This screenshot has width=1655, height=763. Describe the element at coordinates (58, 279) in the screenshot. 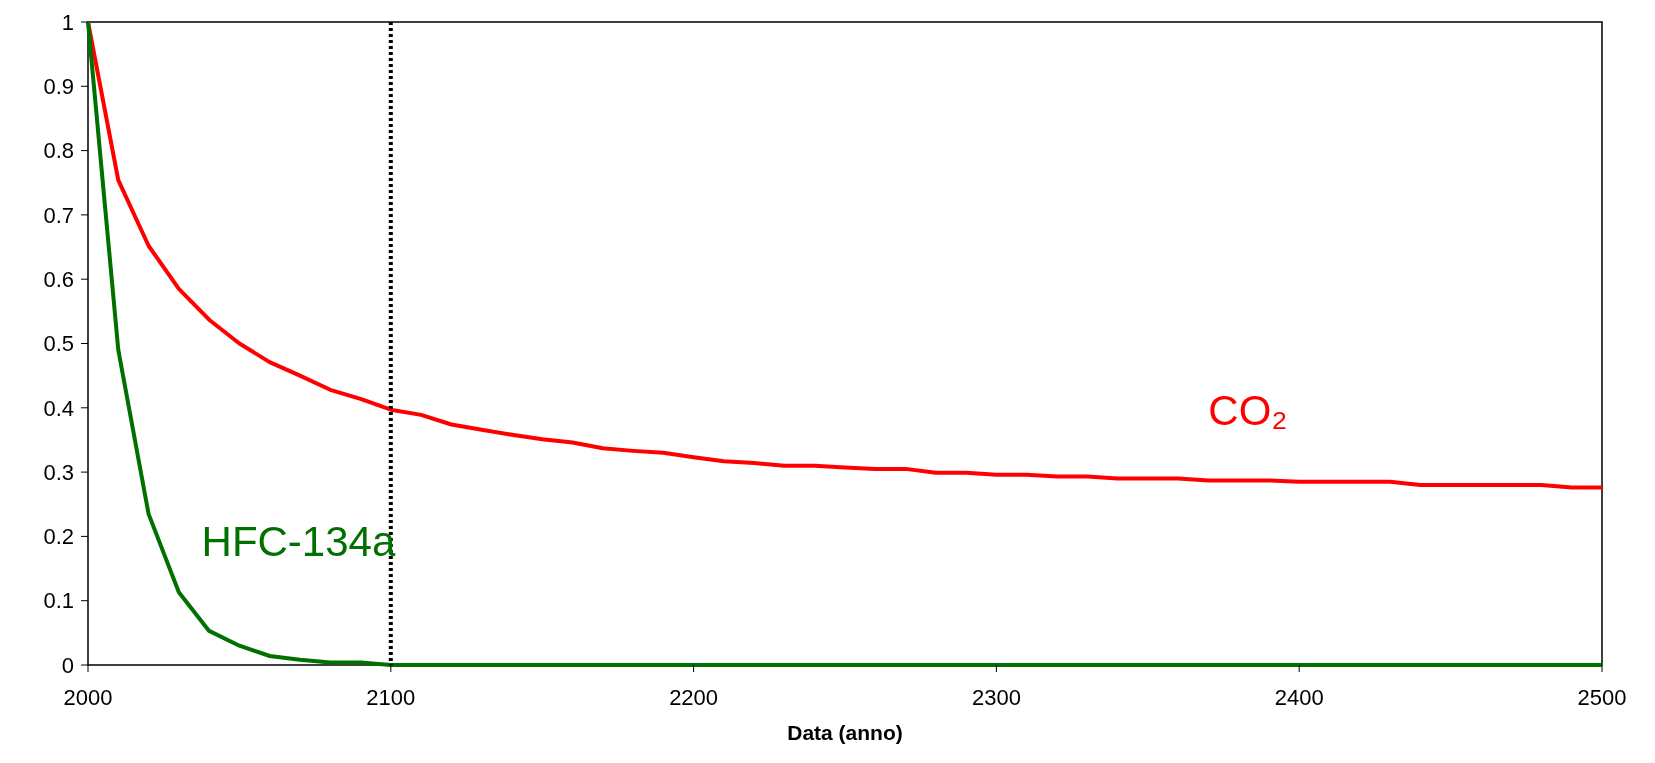

I see `y-tick-label: 0.6` at that location.